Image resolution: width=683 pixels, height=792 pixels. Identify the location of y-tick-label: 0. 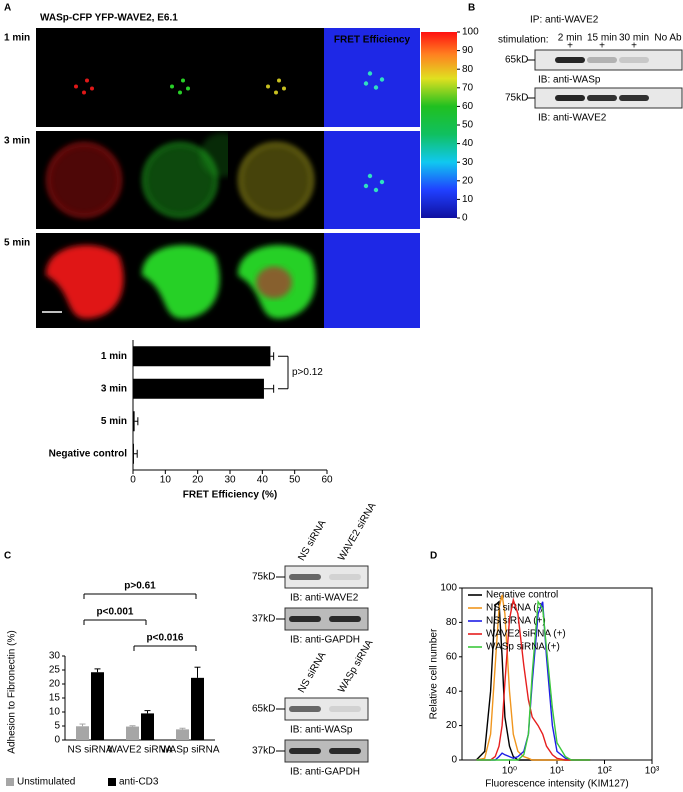
(57, 740).